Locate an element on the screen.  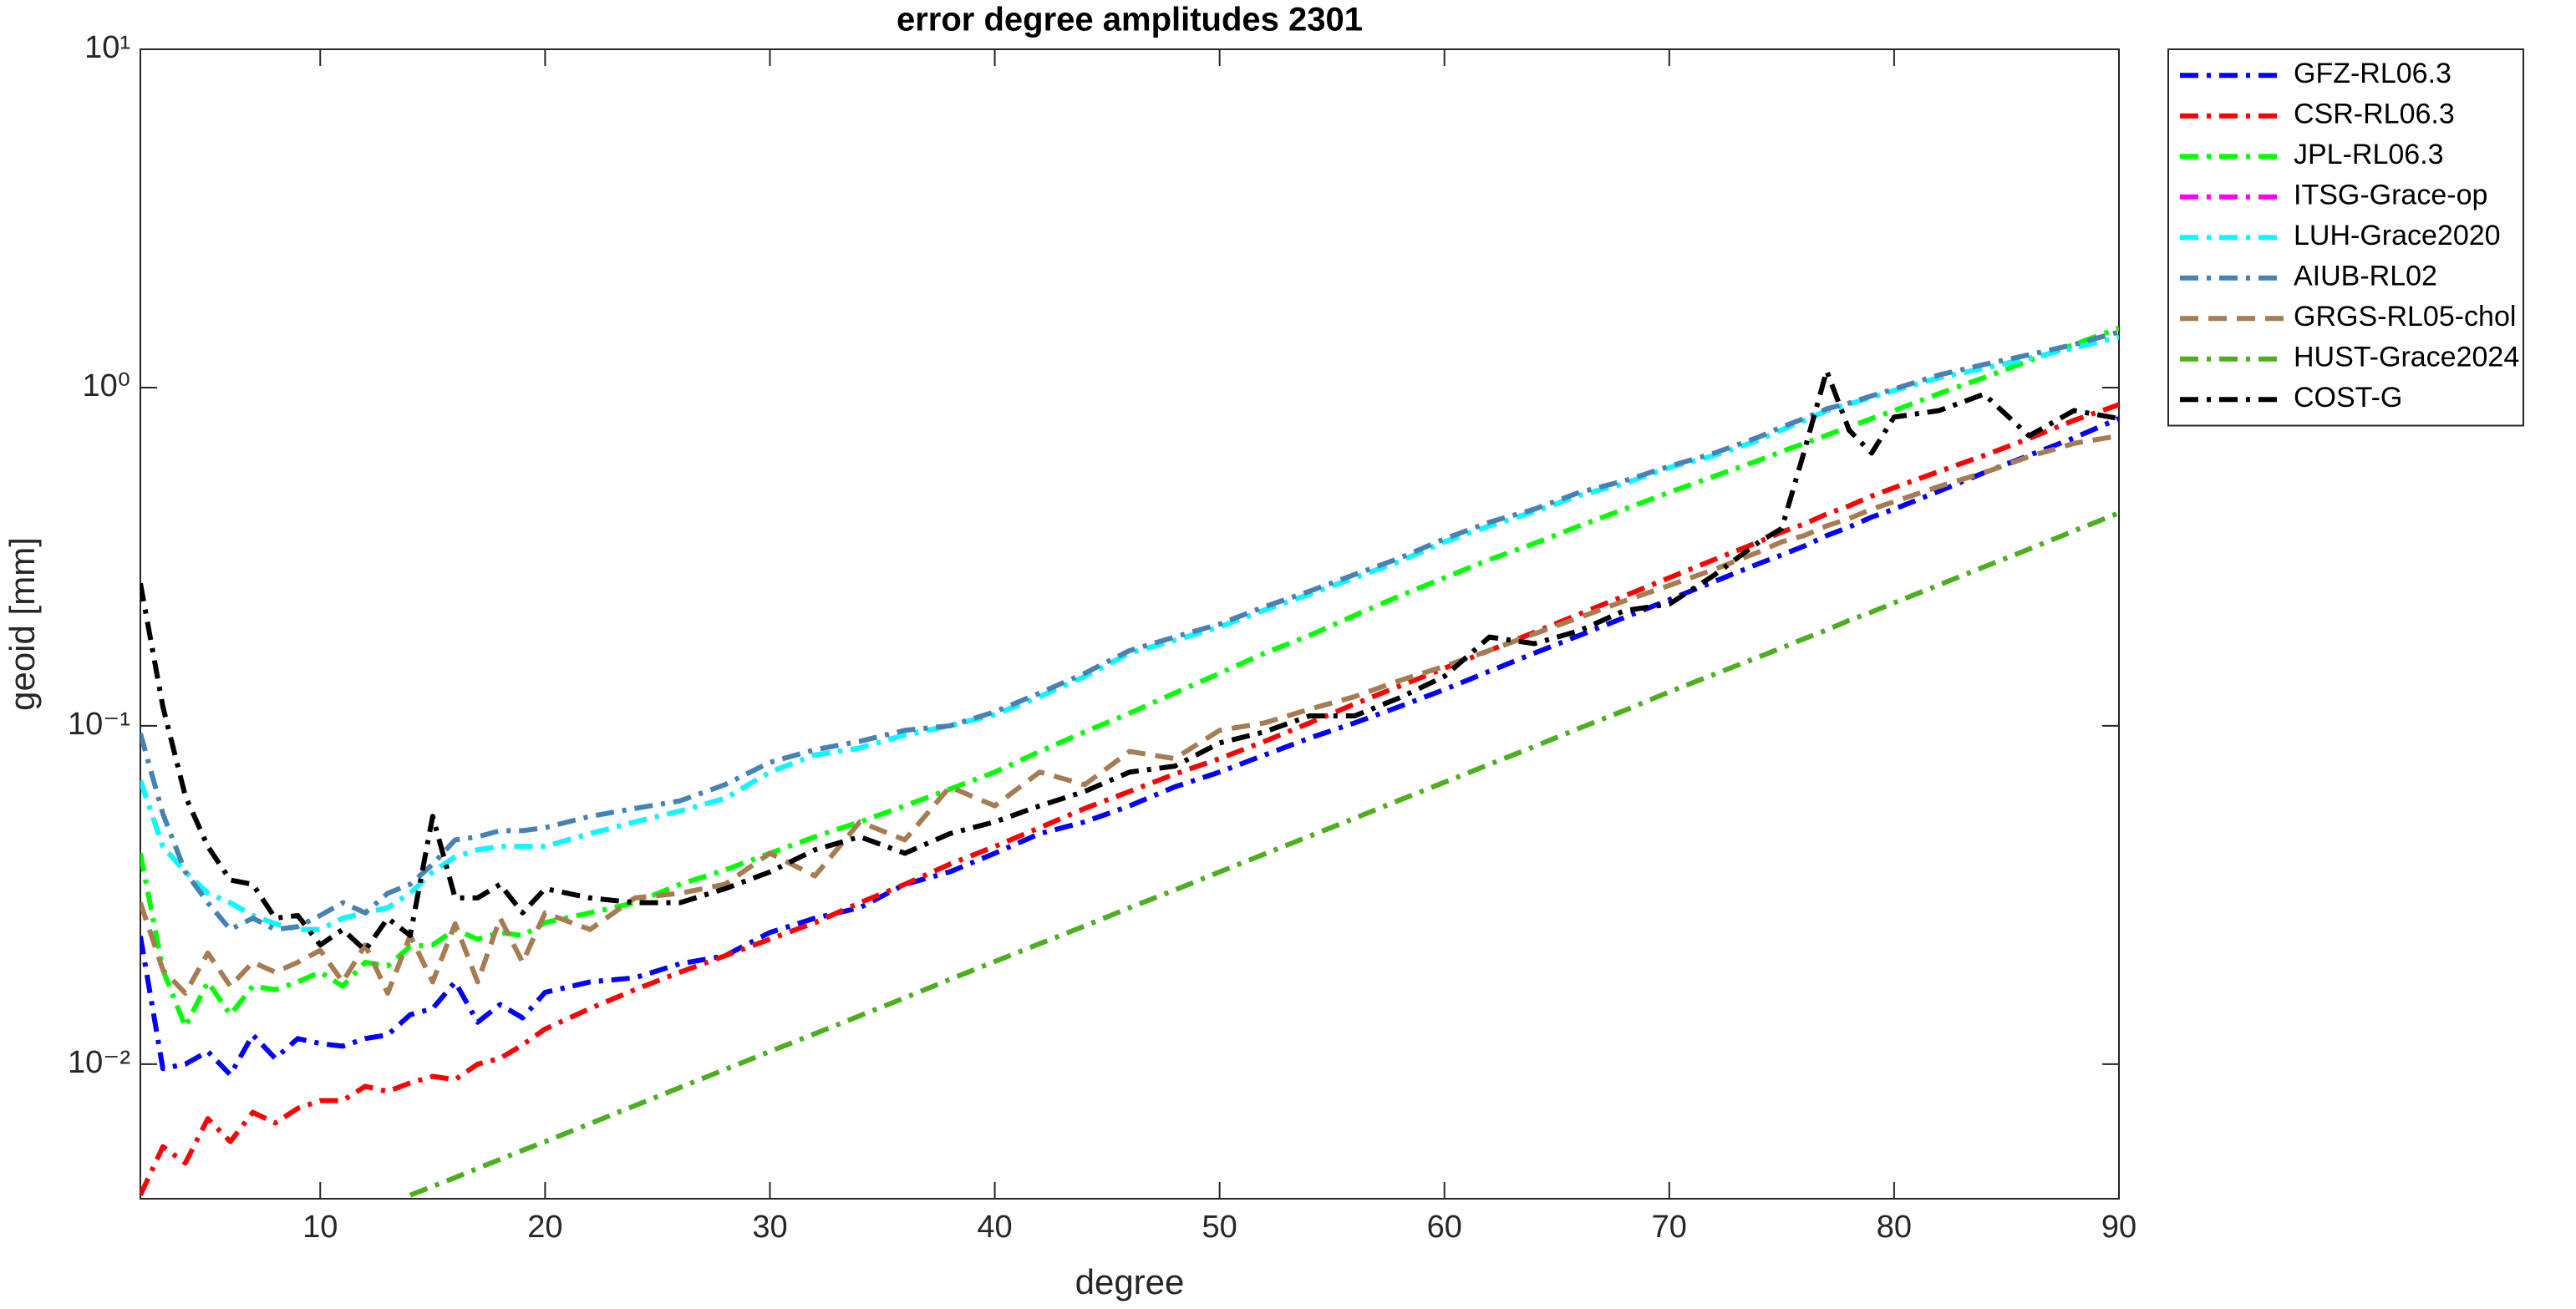
chart-title: error degree amplitudes 2301 is located at coordinates (1130, 20).